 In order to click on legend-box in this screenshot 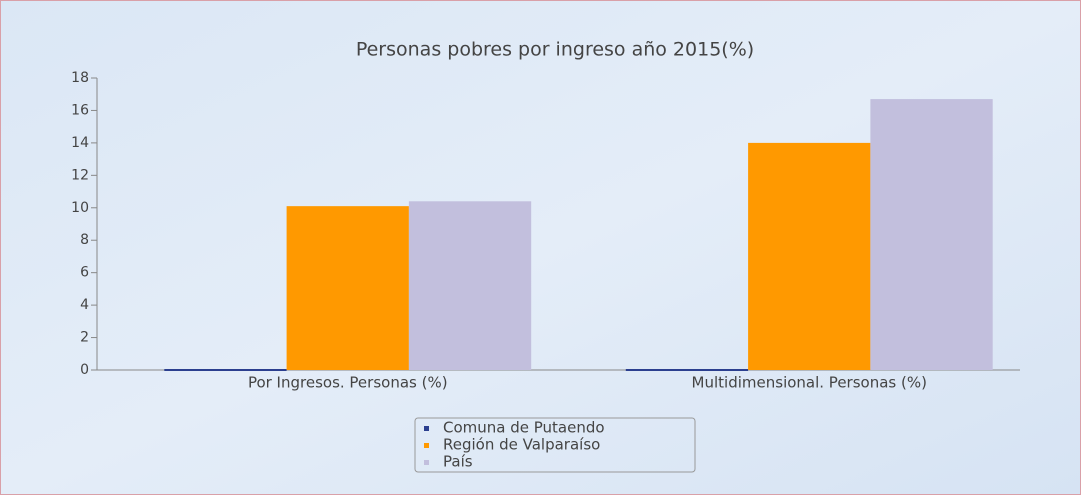, I will do `click(555, 445)`.